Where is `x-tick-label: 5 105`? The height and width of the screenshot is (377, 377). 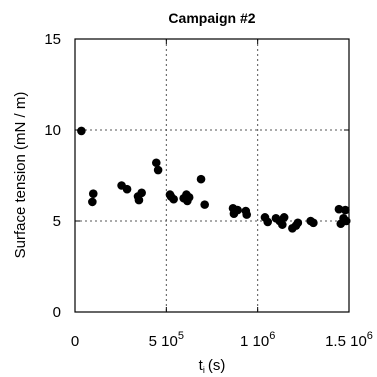 x-tick-label: 5 105 is located at coordinates (166, 340).